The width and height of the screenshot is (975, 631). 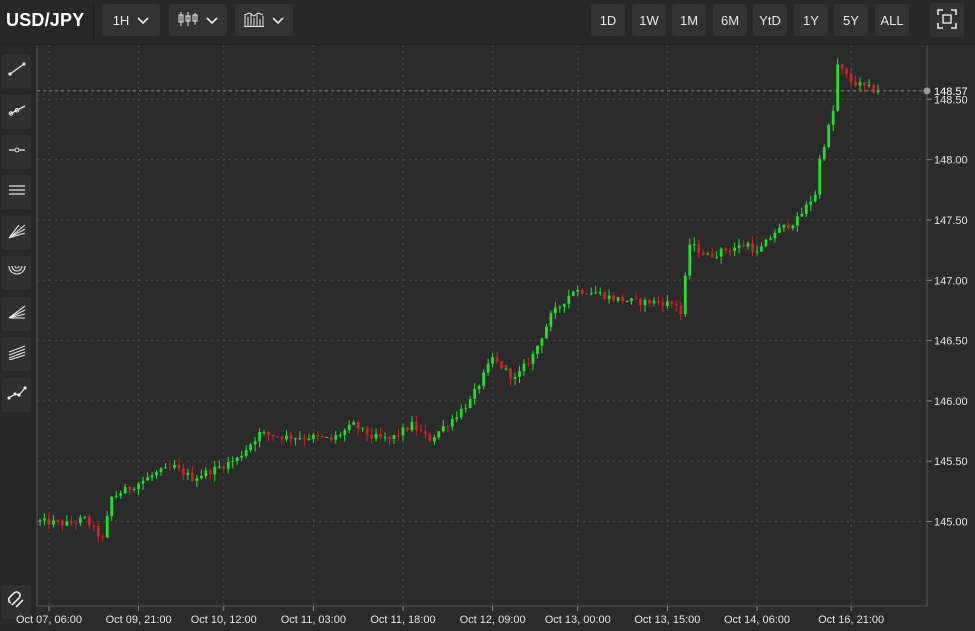 What do you see at coordinates (927, 90) in the screenshot?
I see `current-price-dot` at bounding box center [927, 90].